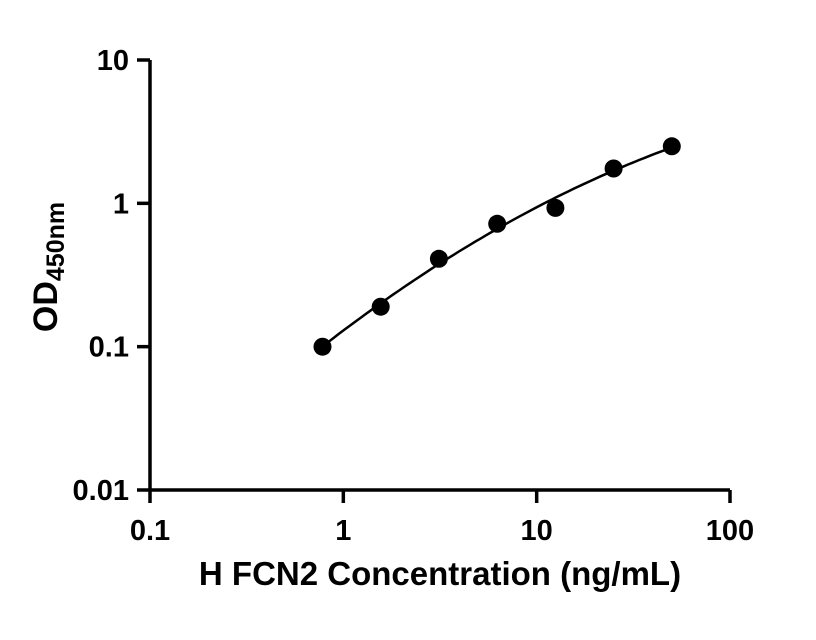 The width and height of the screenshot is (816, 640). I want to click on x-tick-label: 1, so click(343, 531).